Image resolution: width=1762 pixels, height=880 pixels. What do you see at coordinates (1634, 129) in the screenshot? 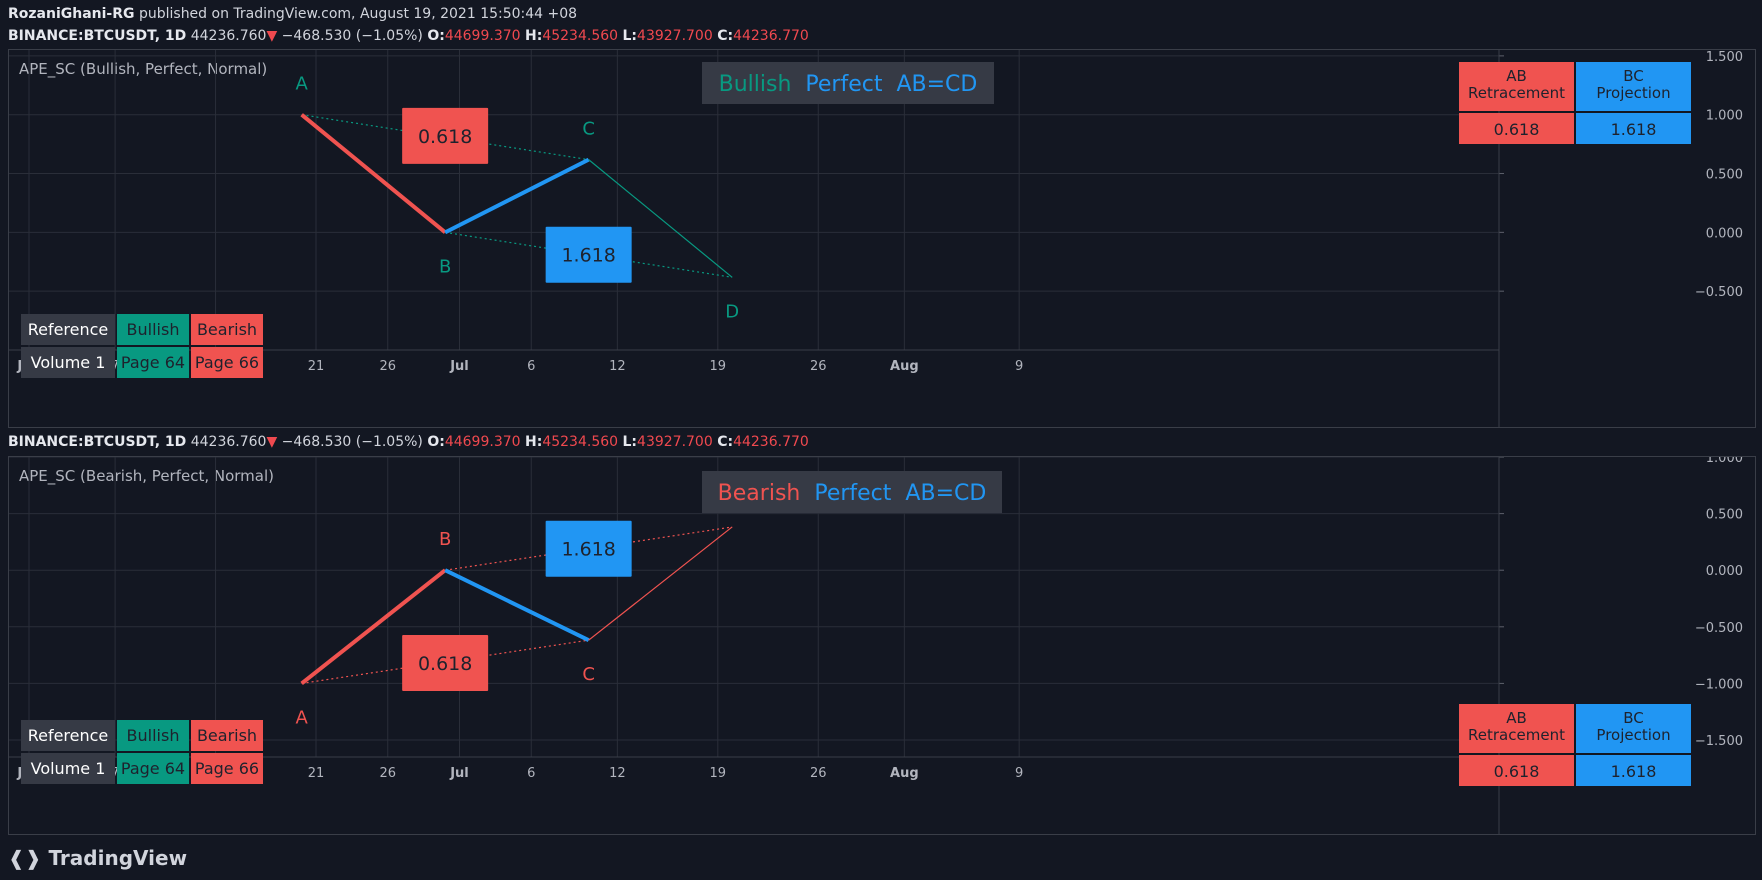
I see `info-table-value-text: 1.618` at bounding box center [1634, 129].